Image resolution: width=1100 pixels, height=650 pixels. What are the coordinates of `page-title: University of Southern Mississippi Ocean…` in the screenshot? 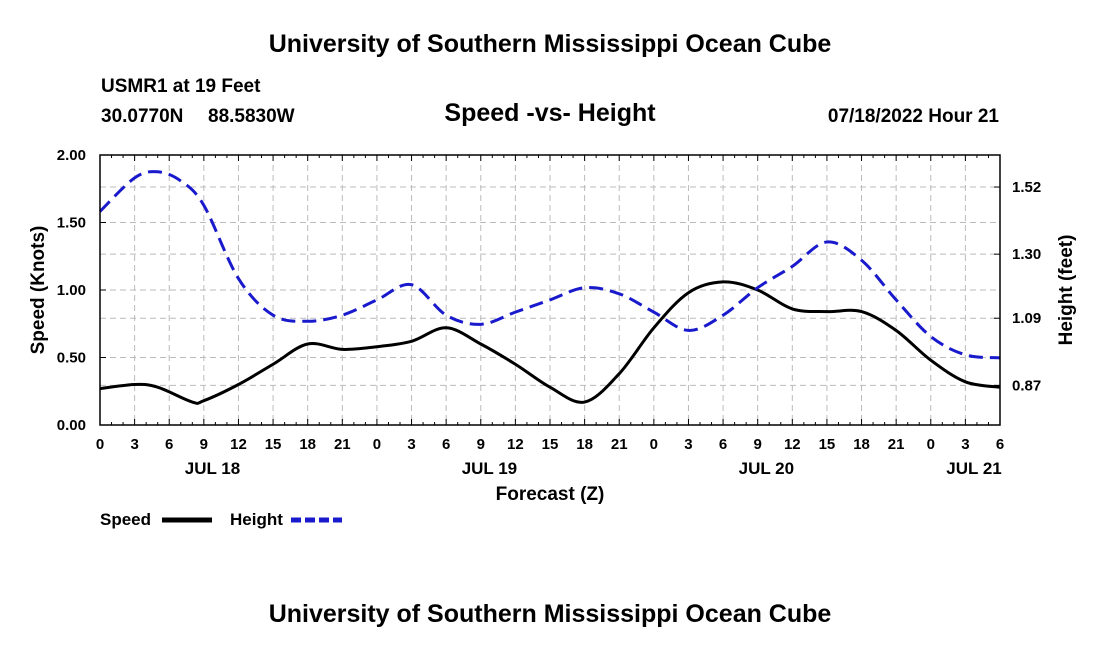 It's located at (550, 44).